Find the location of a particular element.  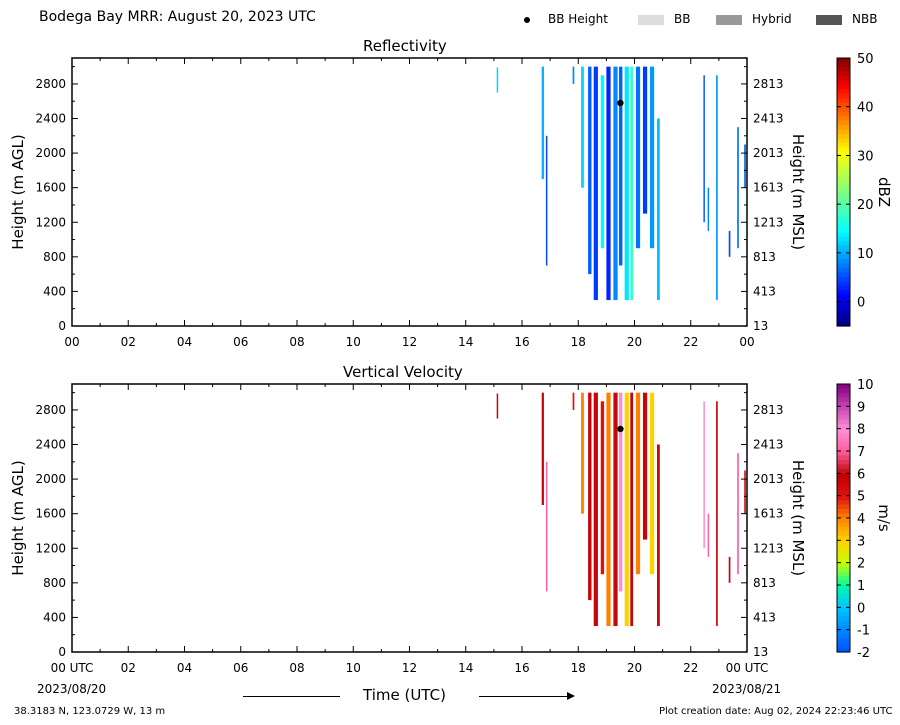

y-tick-label-right: 413 is located at coordinates (764, 617).